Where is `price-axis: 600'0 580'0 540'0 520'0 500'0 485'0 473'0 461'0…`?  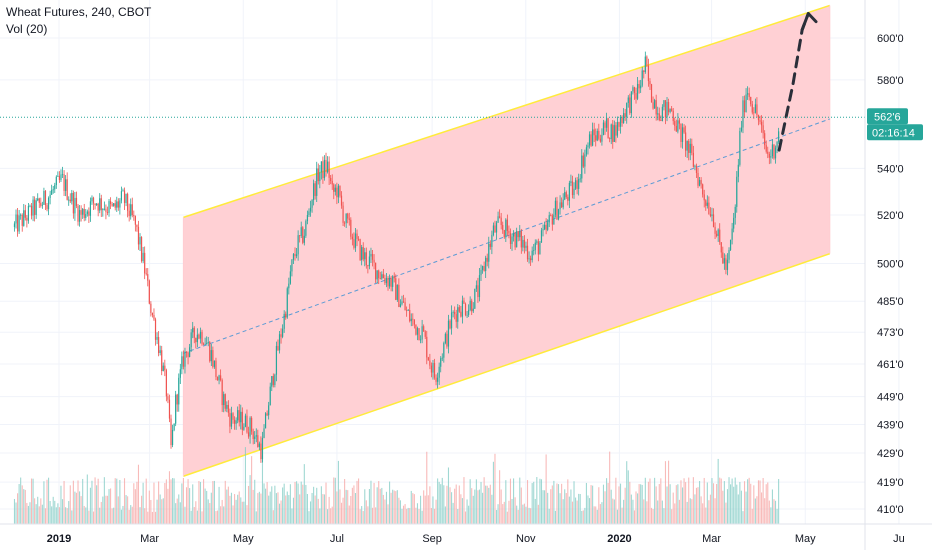 price-axis: 600'0 580'0 540'0 520'0 500'0 485'0 473'0 461'0… is located at coordinates (884, 275).